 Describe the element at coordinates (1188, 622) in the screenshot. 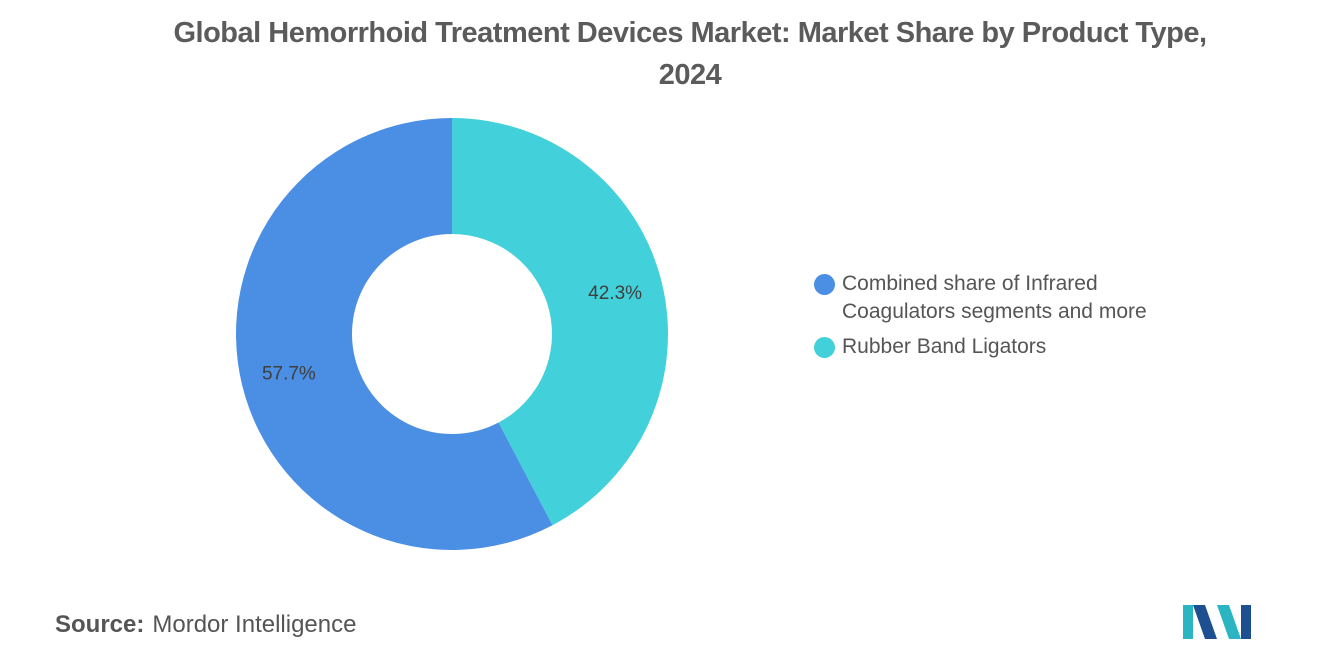

I see `logo-left-bar` at that location.